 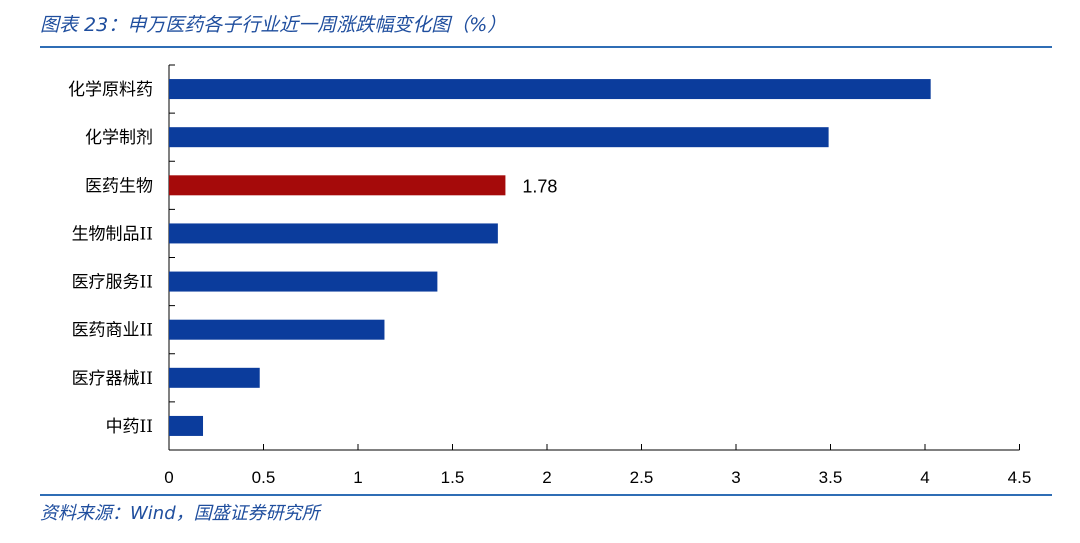 I want to click on category-label: 化学制剂, so click(x=119, y=138).